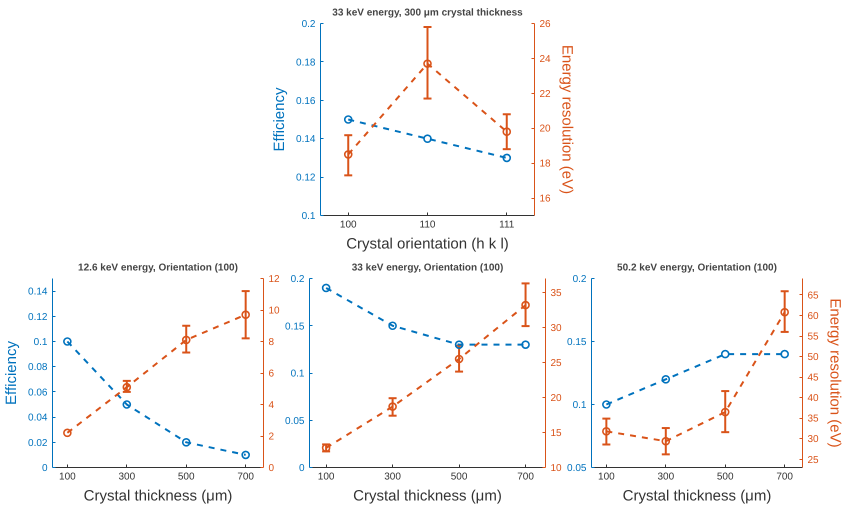 The height and width of the screenshot is (509, 848). What do you see at coordinates (814, 358) in the screenshot?
I see `y2-tick-label: 50` at bounding box center [814, 358].